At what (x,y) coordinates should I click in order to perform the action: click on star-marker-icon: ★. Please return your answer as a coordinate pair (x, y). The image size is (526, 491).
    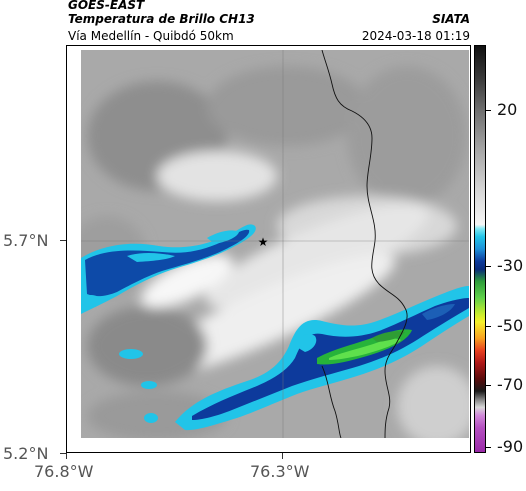
    Looking at the image, I should click on (263, 242).